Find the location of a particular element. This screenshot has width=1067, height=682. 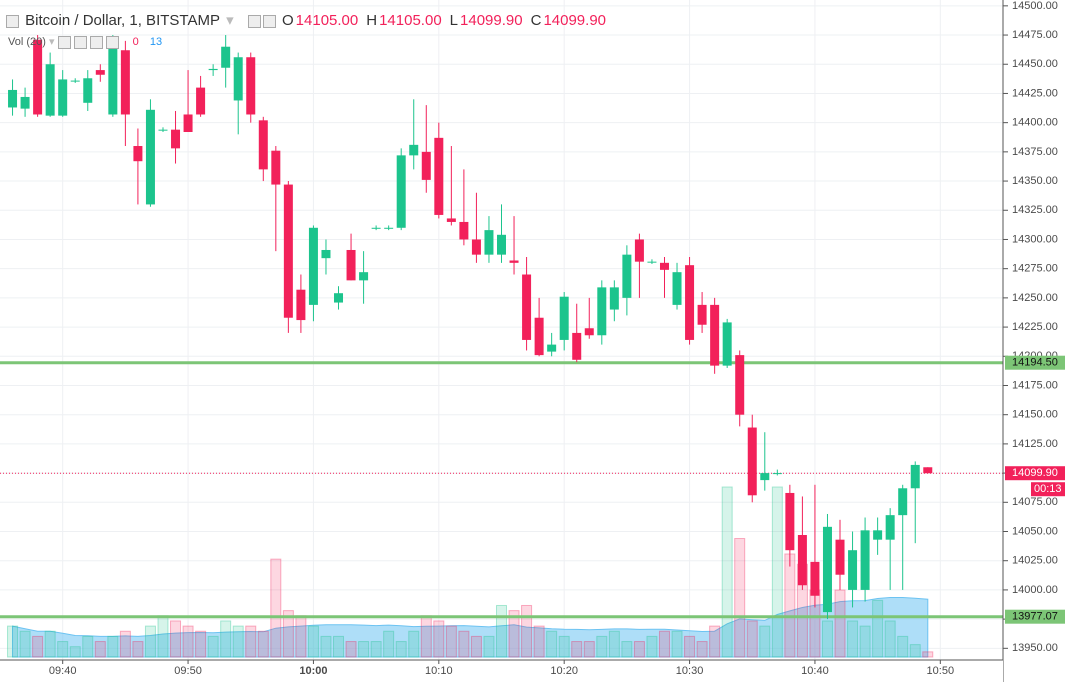

ohlc-key: O is located at coordinates (288, 20).